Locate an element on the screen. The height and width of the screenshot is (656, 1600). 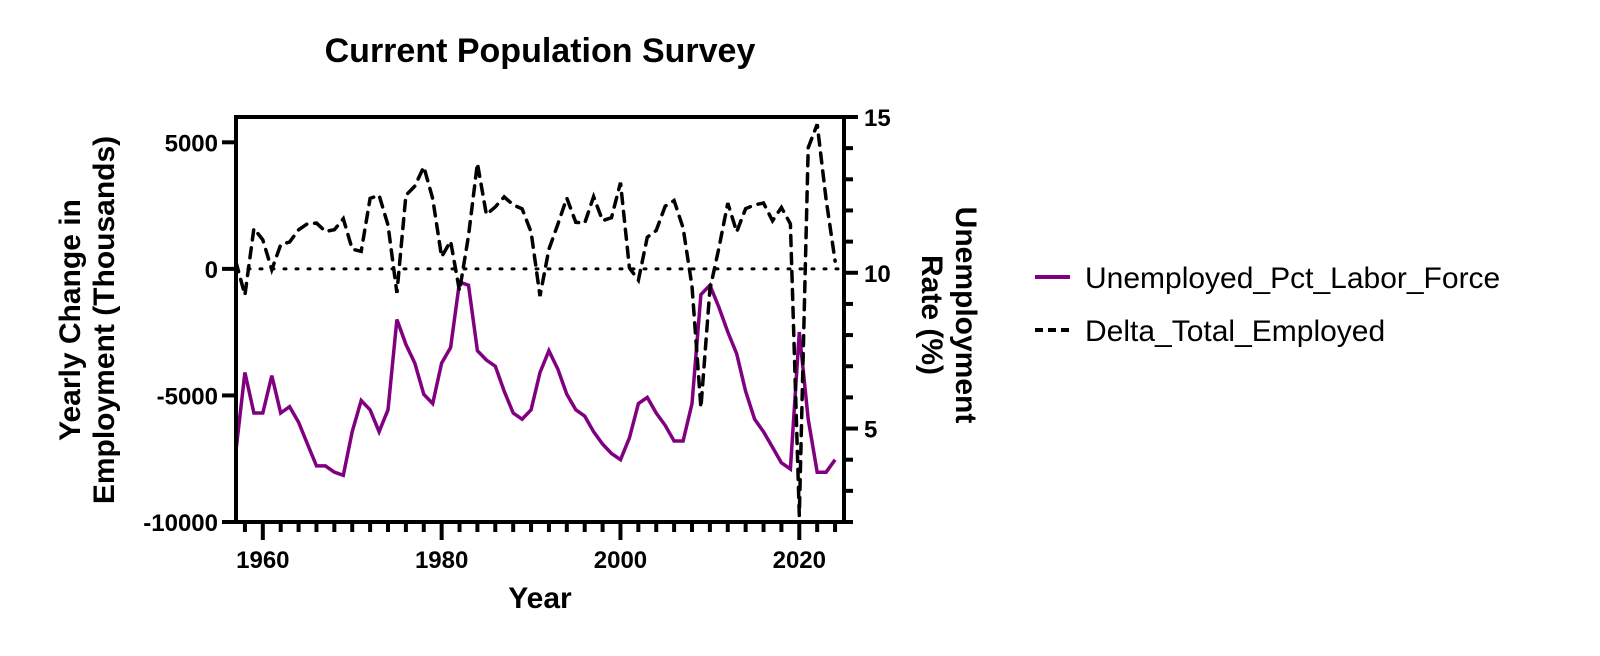
y2-tick-label: 15 is located at coordinates (877, 118).